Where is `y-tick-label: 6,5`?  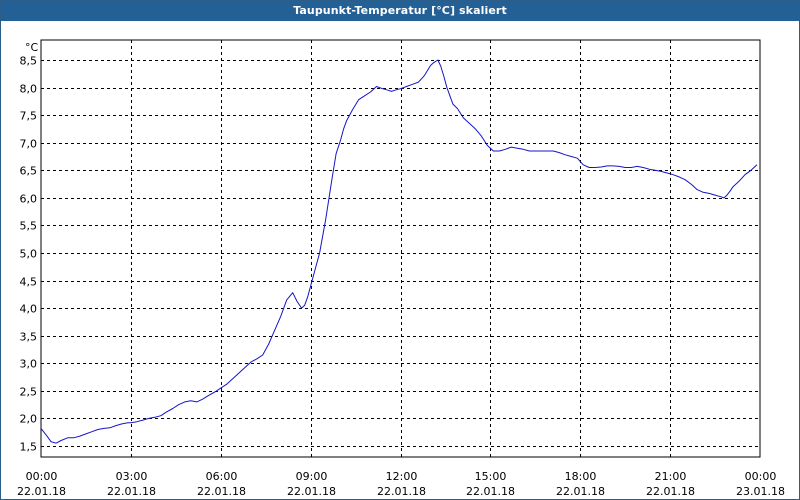 y-tick-label: 6,5 is located at coordinates (29, 171).